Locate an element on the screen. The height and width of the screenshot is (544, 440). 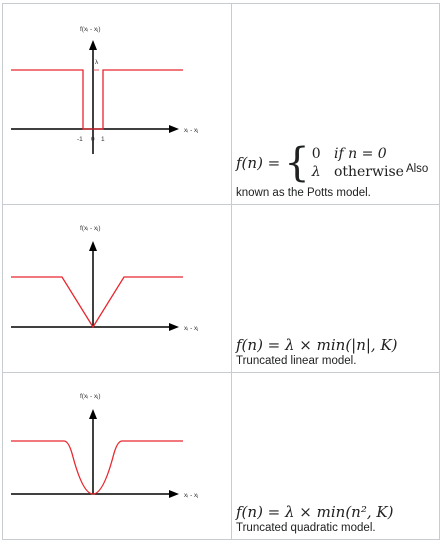
description-inline: Also is located at coordinates (417, 169).